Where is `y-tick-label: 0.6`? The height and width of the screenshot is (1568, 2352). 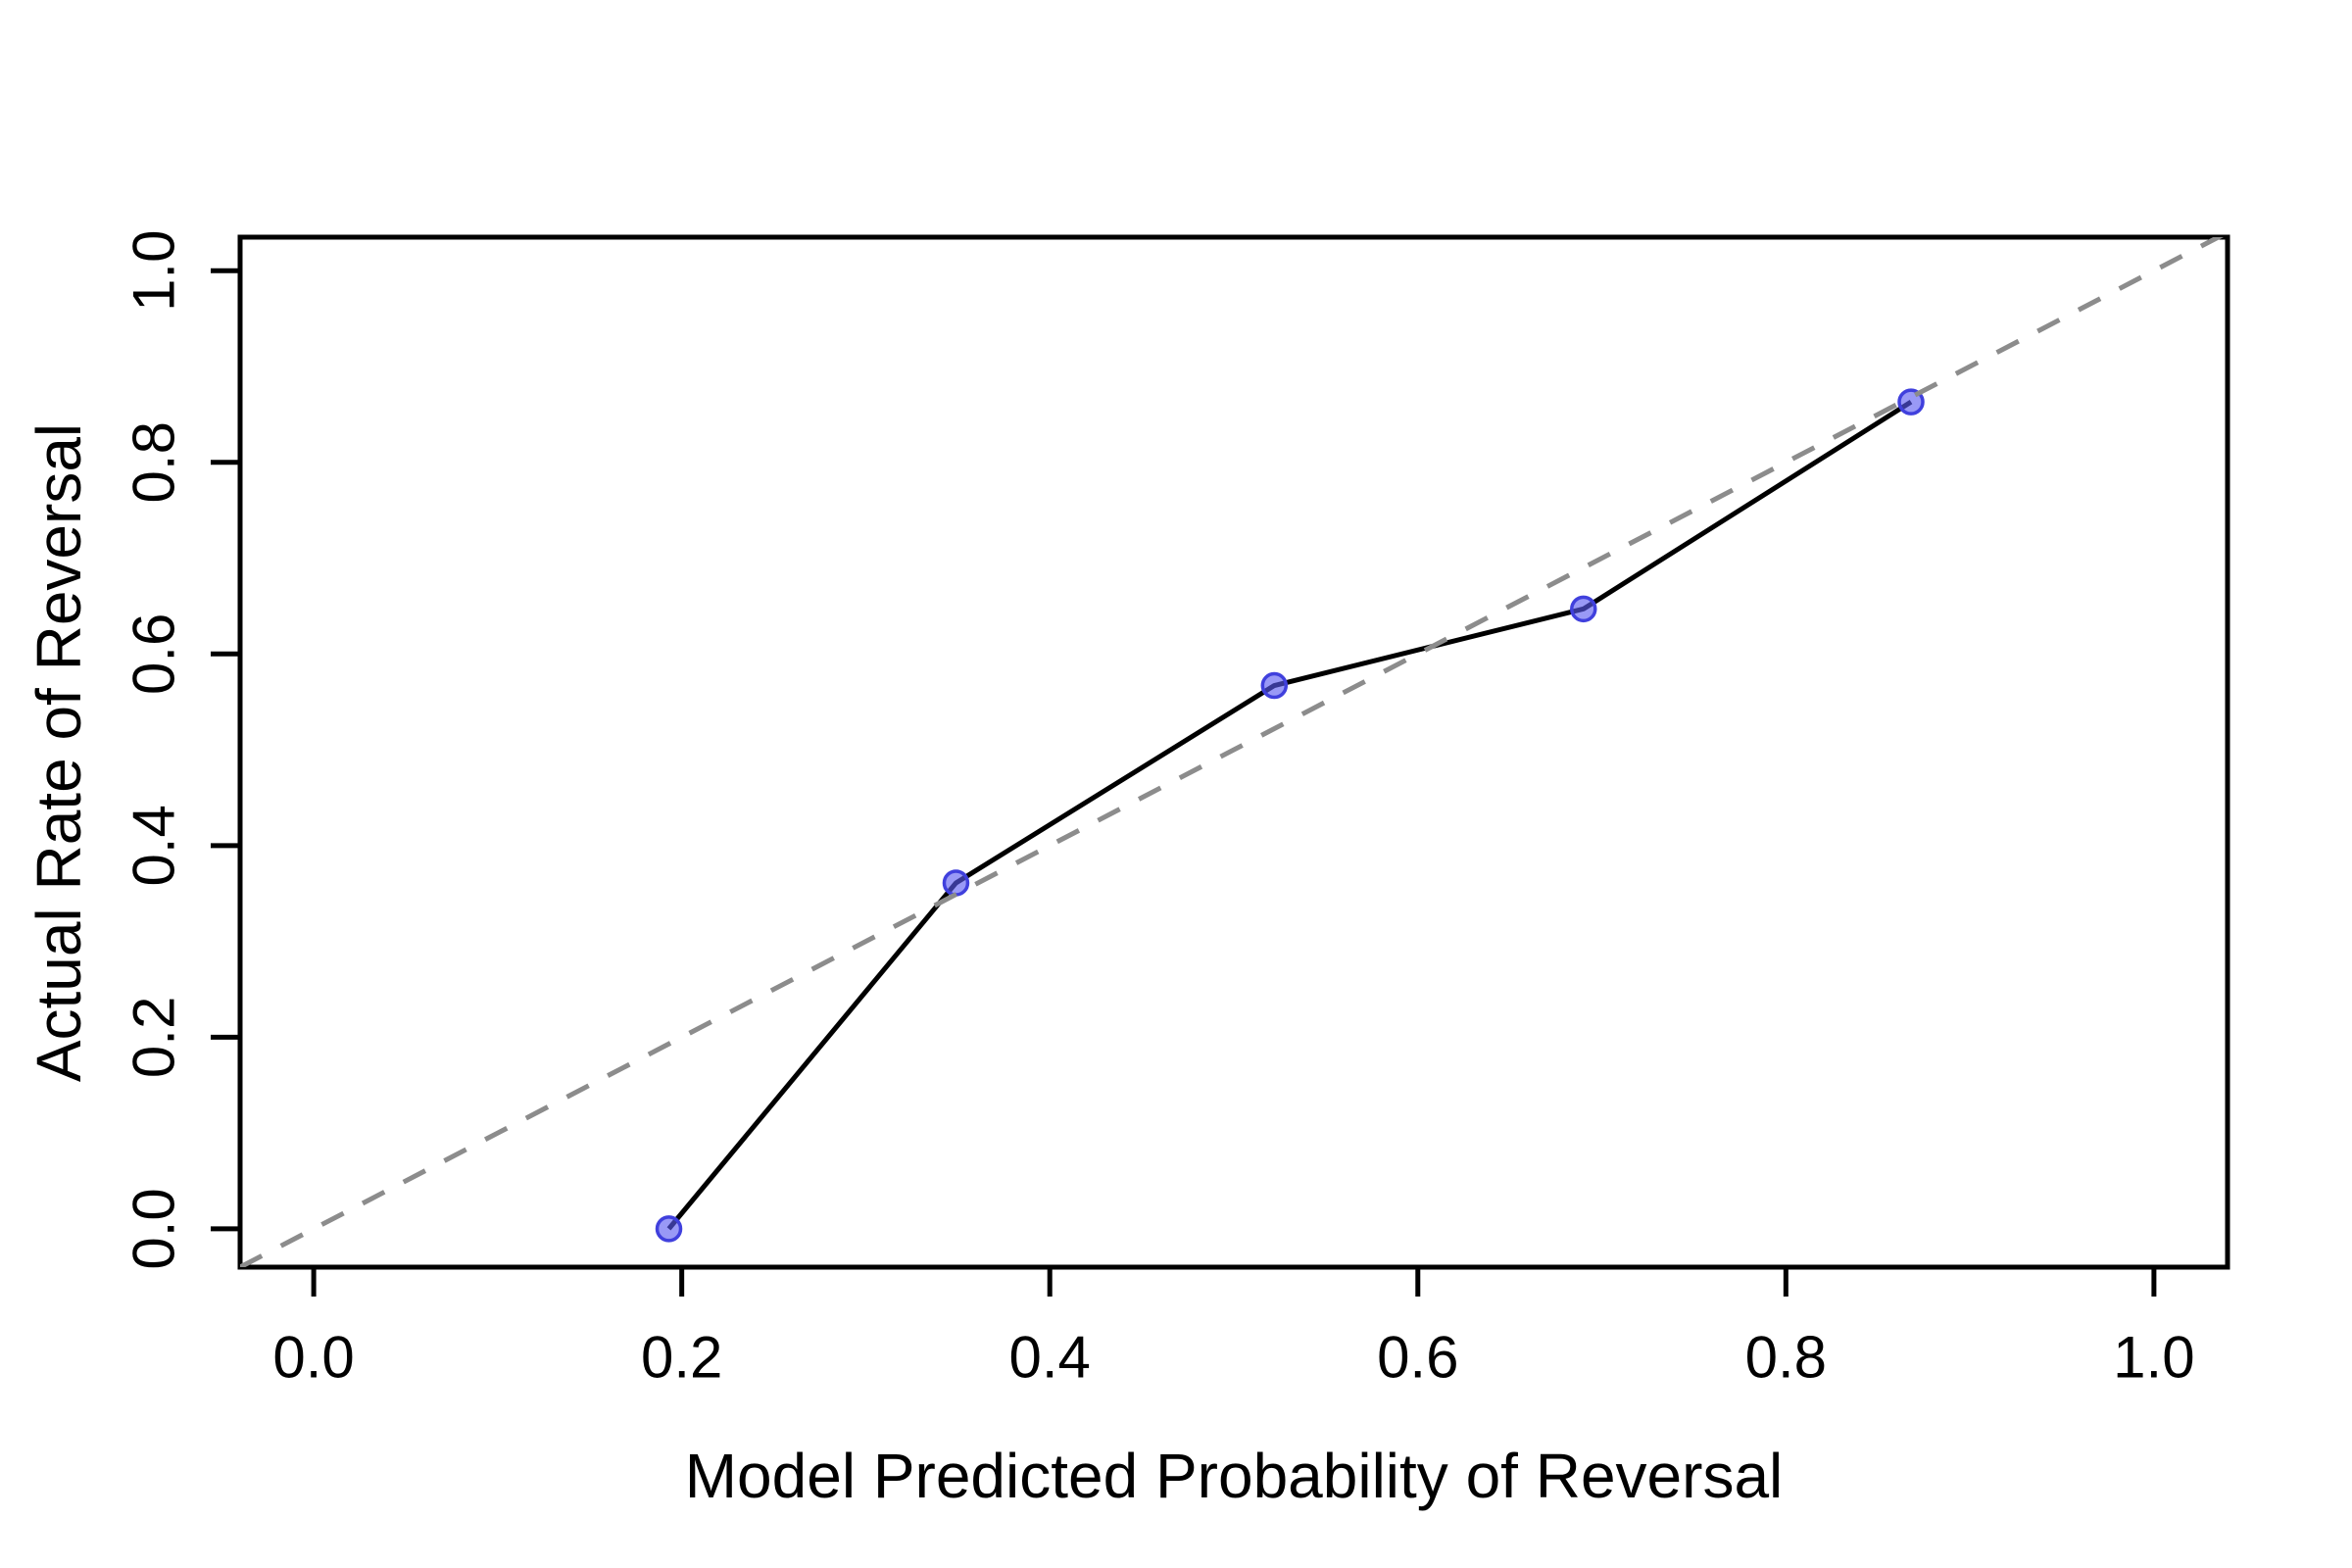
y-tick-label: 0.6 is located at coordinates (154, 654).